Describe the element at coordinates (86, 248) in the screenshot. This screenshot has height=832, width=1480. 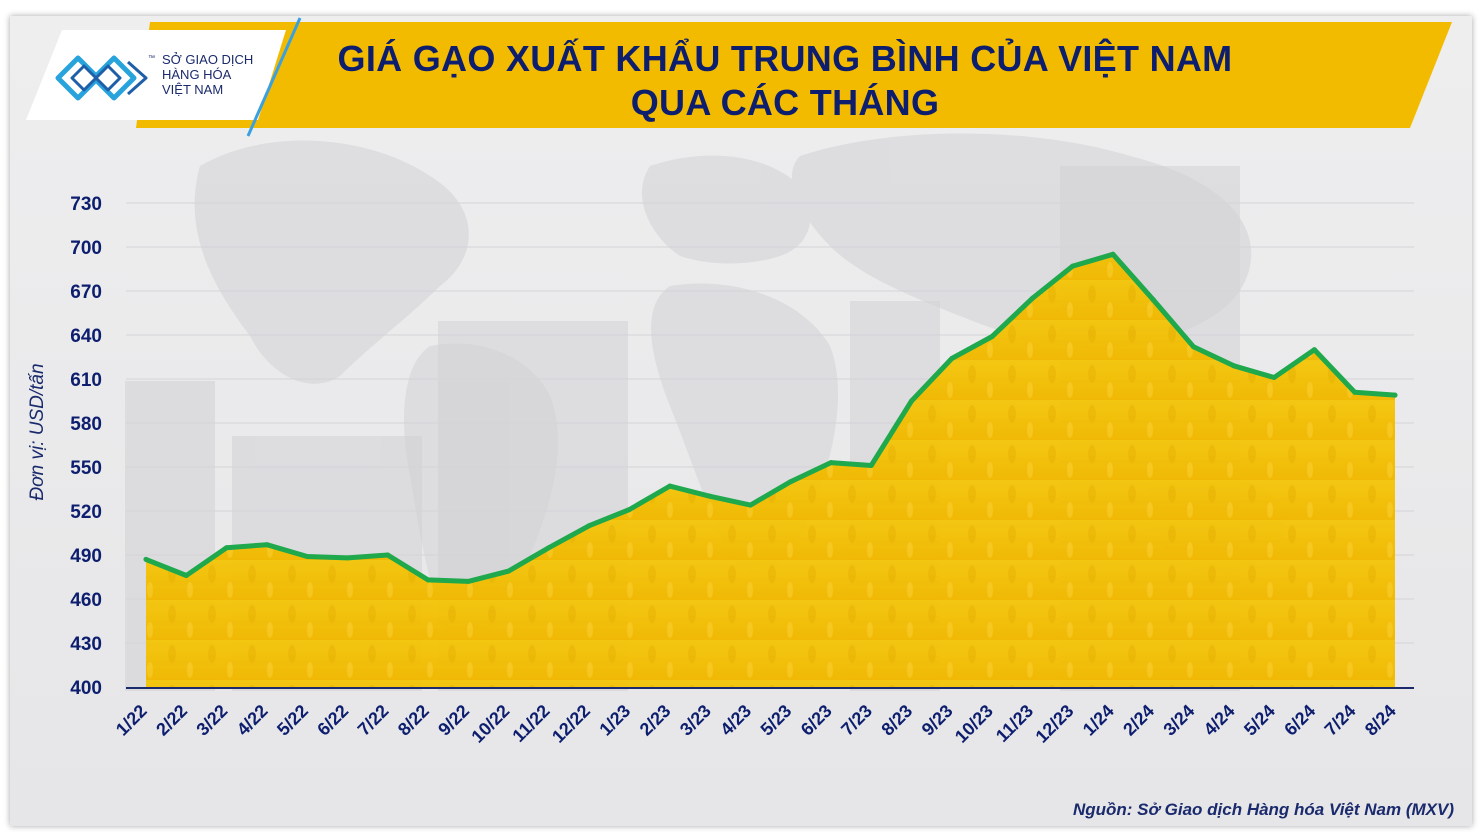
I see `y-tick-label-700: 700` at that location.